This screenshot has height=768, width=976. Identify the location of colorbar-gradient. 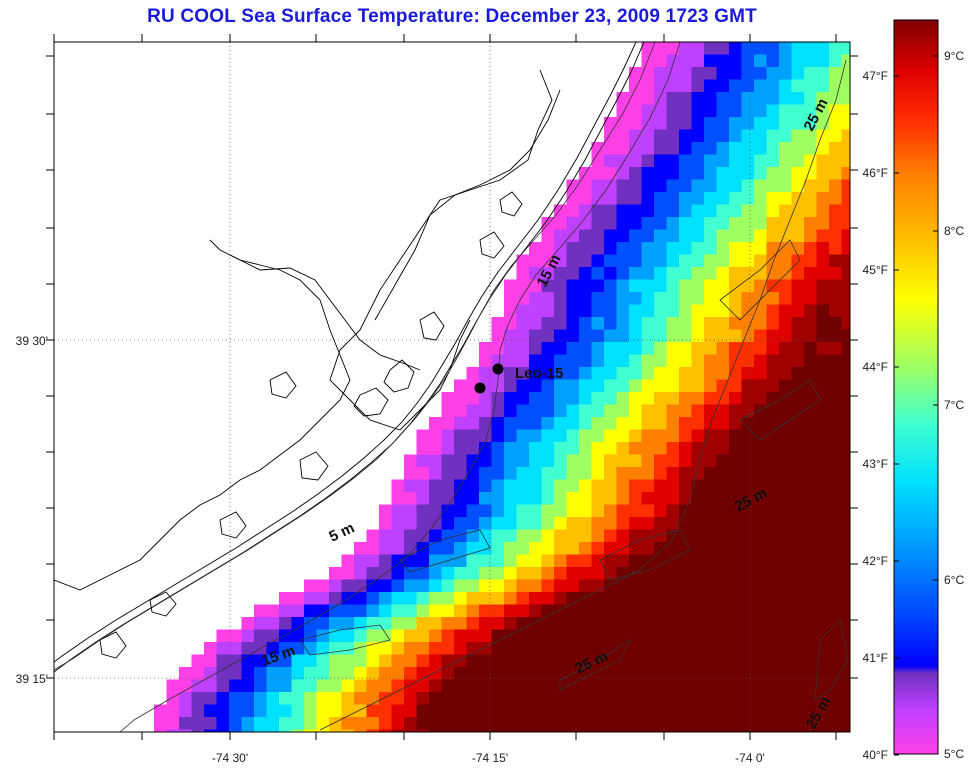
(916, 387).